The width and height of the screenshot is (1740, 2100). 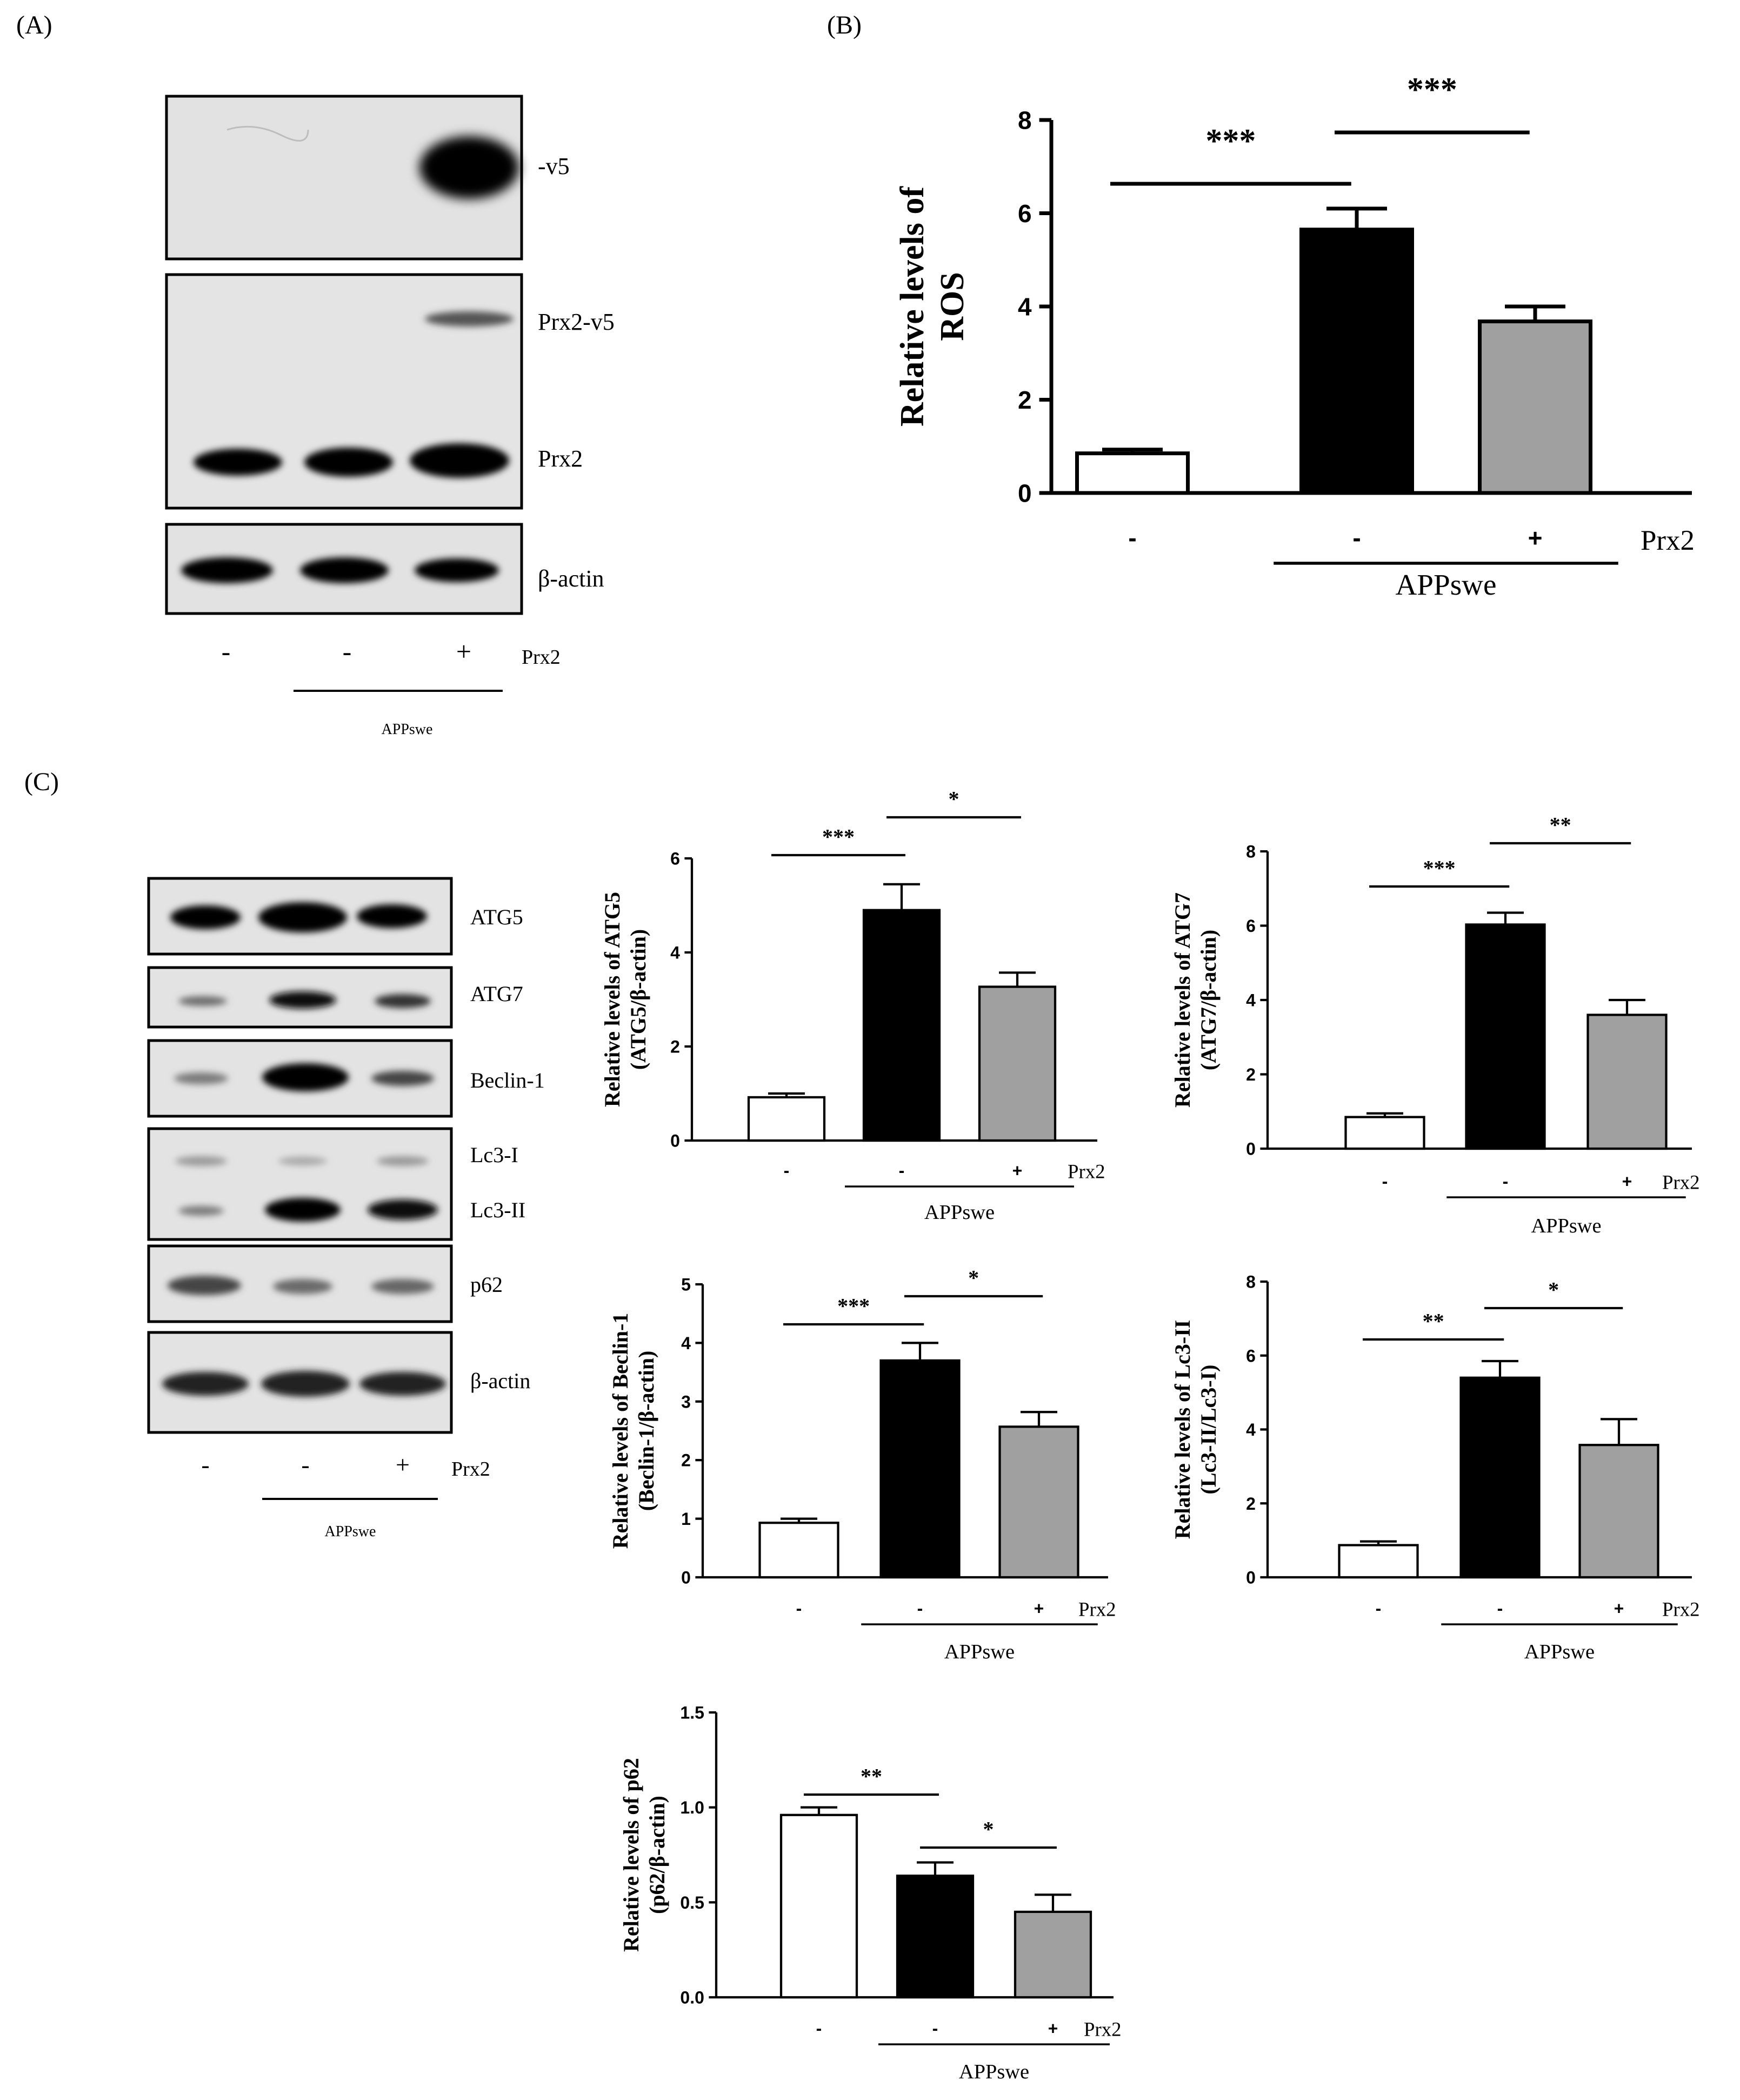 What do you see at coordinates (349, 462) in the screenshot?
I see `blot-a-band-prx2-lane2` at bounding box center [349, 462].